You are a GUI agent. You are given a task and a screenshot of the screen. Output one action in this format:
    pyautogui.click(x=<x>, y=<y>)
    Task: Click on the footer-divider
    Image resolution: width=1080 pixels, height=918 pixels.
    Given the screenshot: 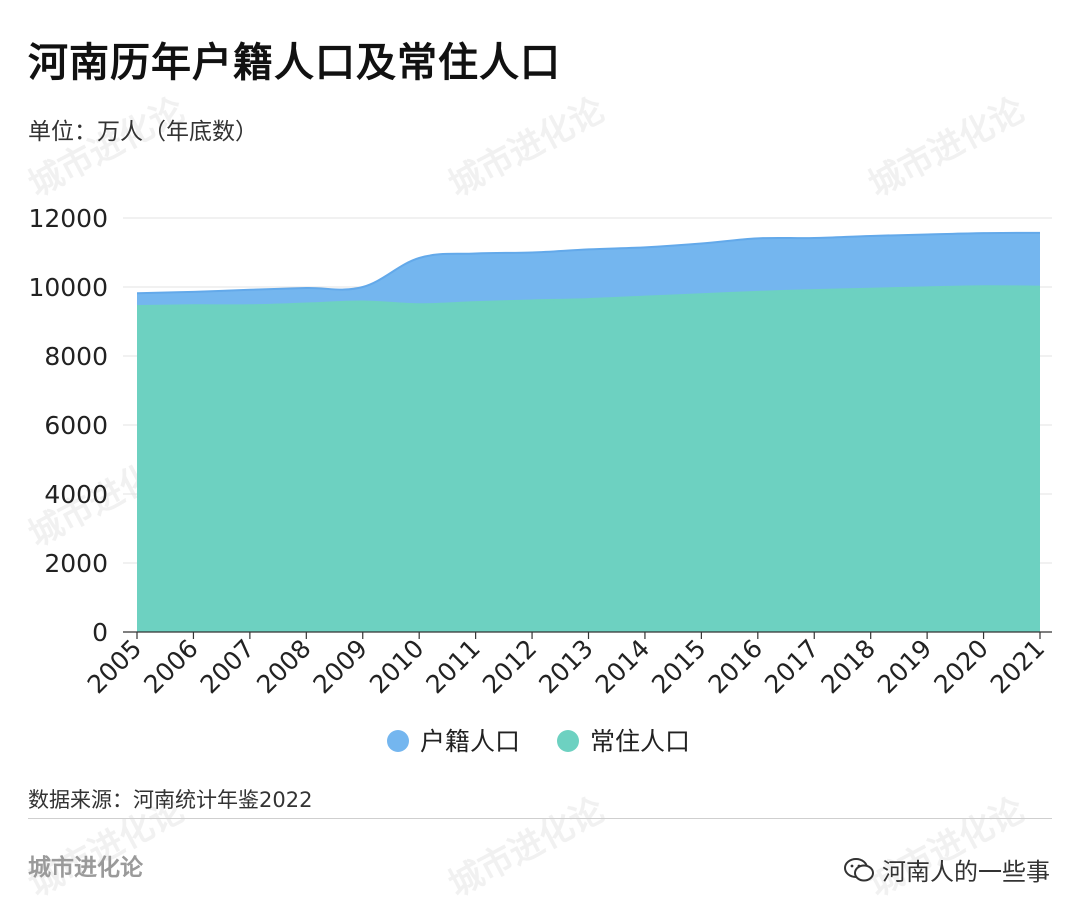 What is the action you would take?
    pyautogui.click(x=540, y=818)
    